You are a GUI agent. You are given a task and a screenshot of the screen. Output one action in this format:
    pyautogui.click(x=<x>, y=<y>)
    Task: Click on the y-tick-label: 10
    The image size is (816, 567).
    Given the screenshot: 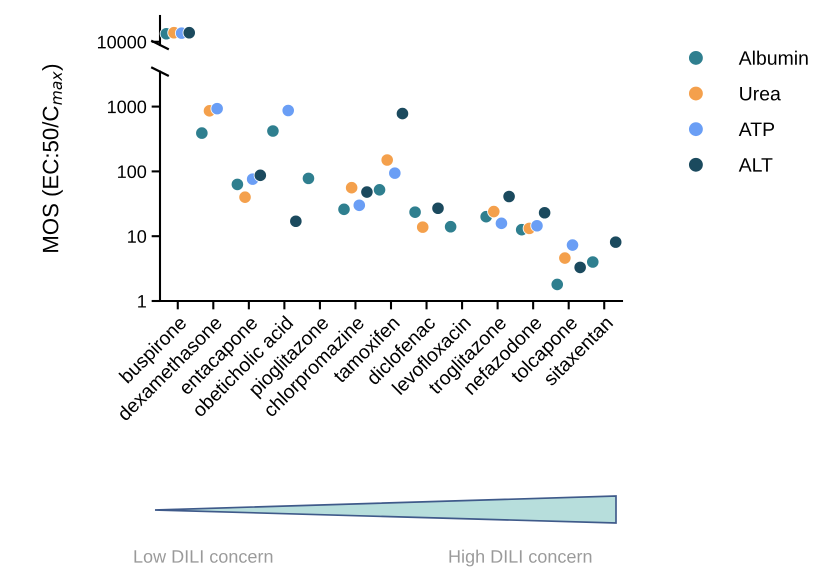 What is the action you would take?
    pyautogui.click(x=137, y=236)
    